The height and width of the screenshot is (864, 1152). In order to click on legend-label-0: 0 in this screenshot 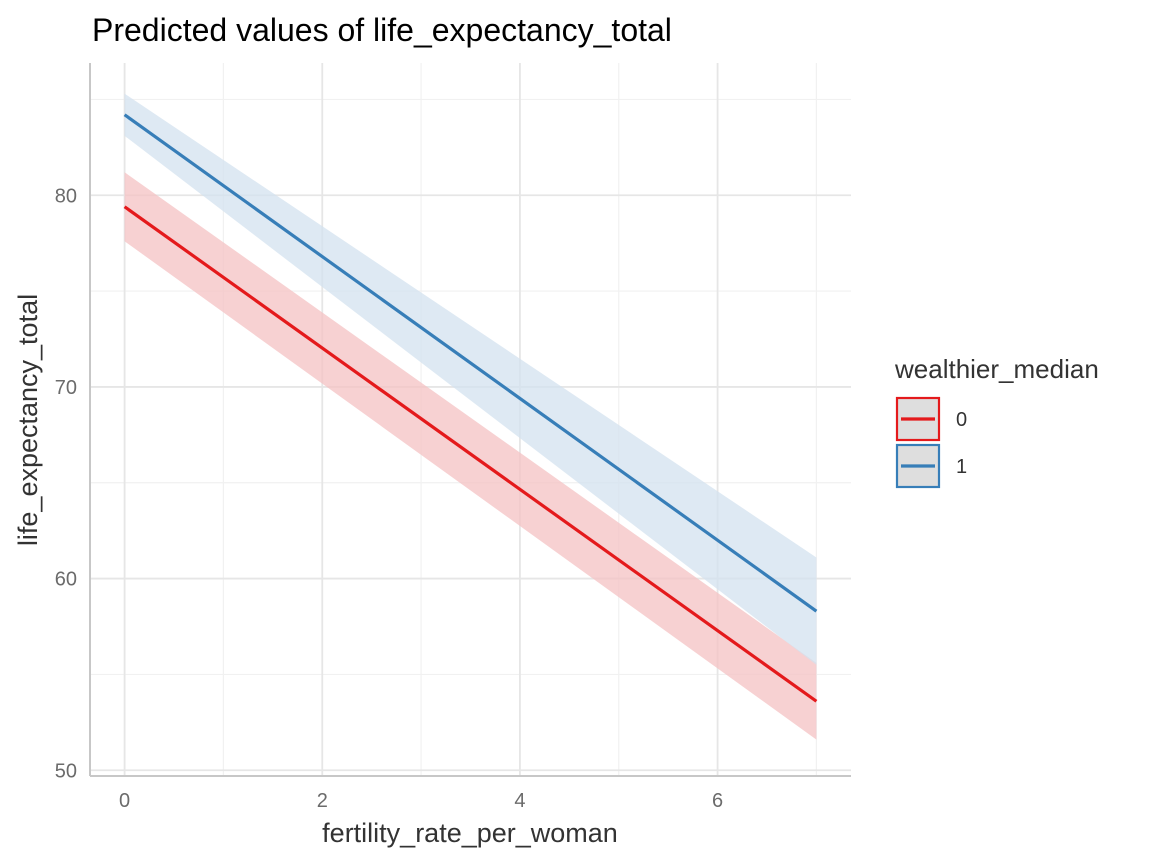, I will do `click(961, 420)`.